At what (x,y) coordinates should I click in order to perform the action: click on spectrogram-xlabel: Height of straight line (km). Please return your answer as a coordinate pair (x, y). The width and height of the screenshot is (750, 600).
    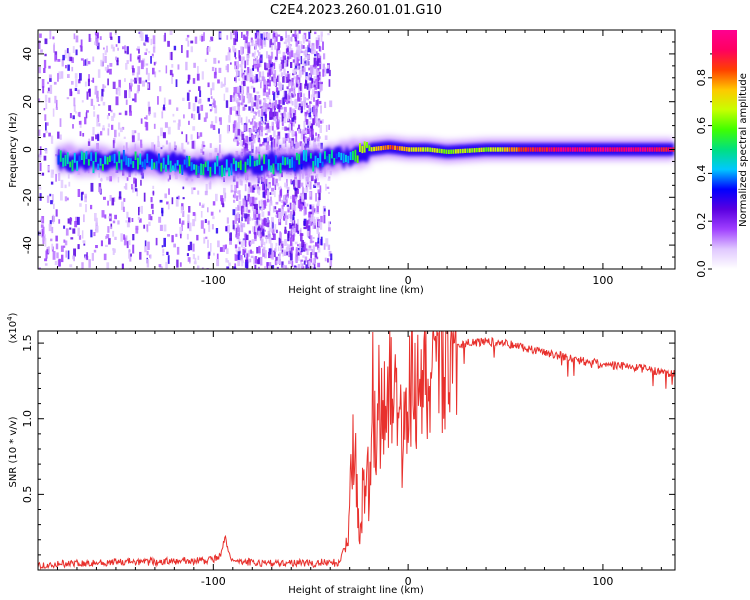
    Looking at the image, I should click on (356, 290).